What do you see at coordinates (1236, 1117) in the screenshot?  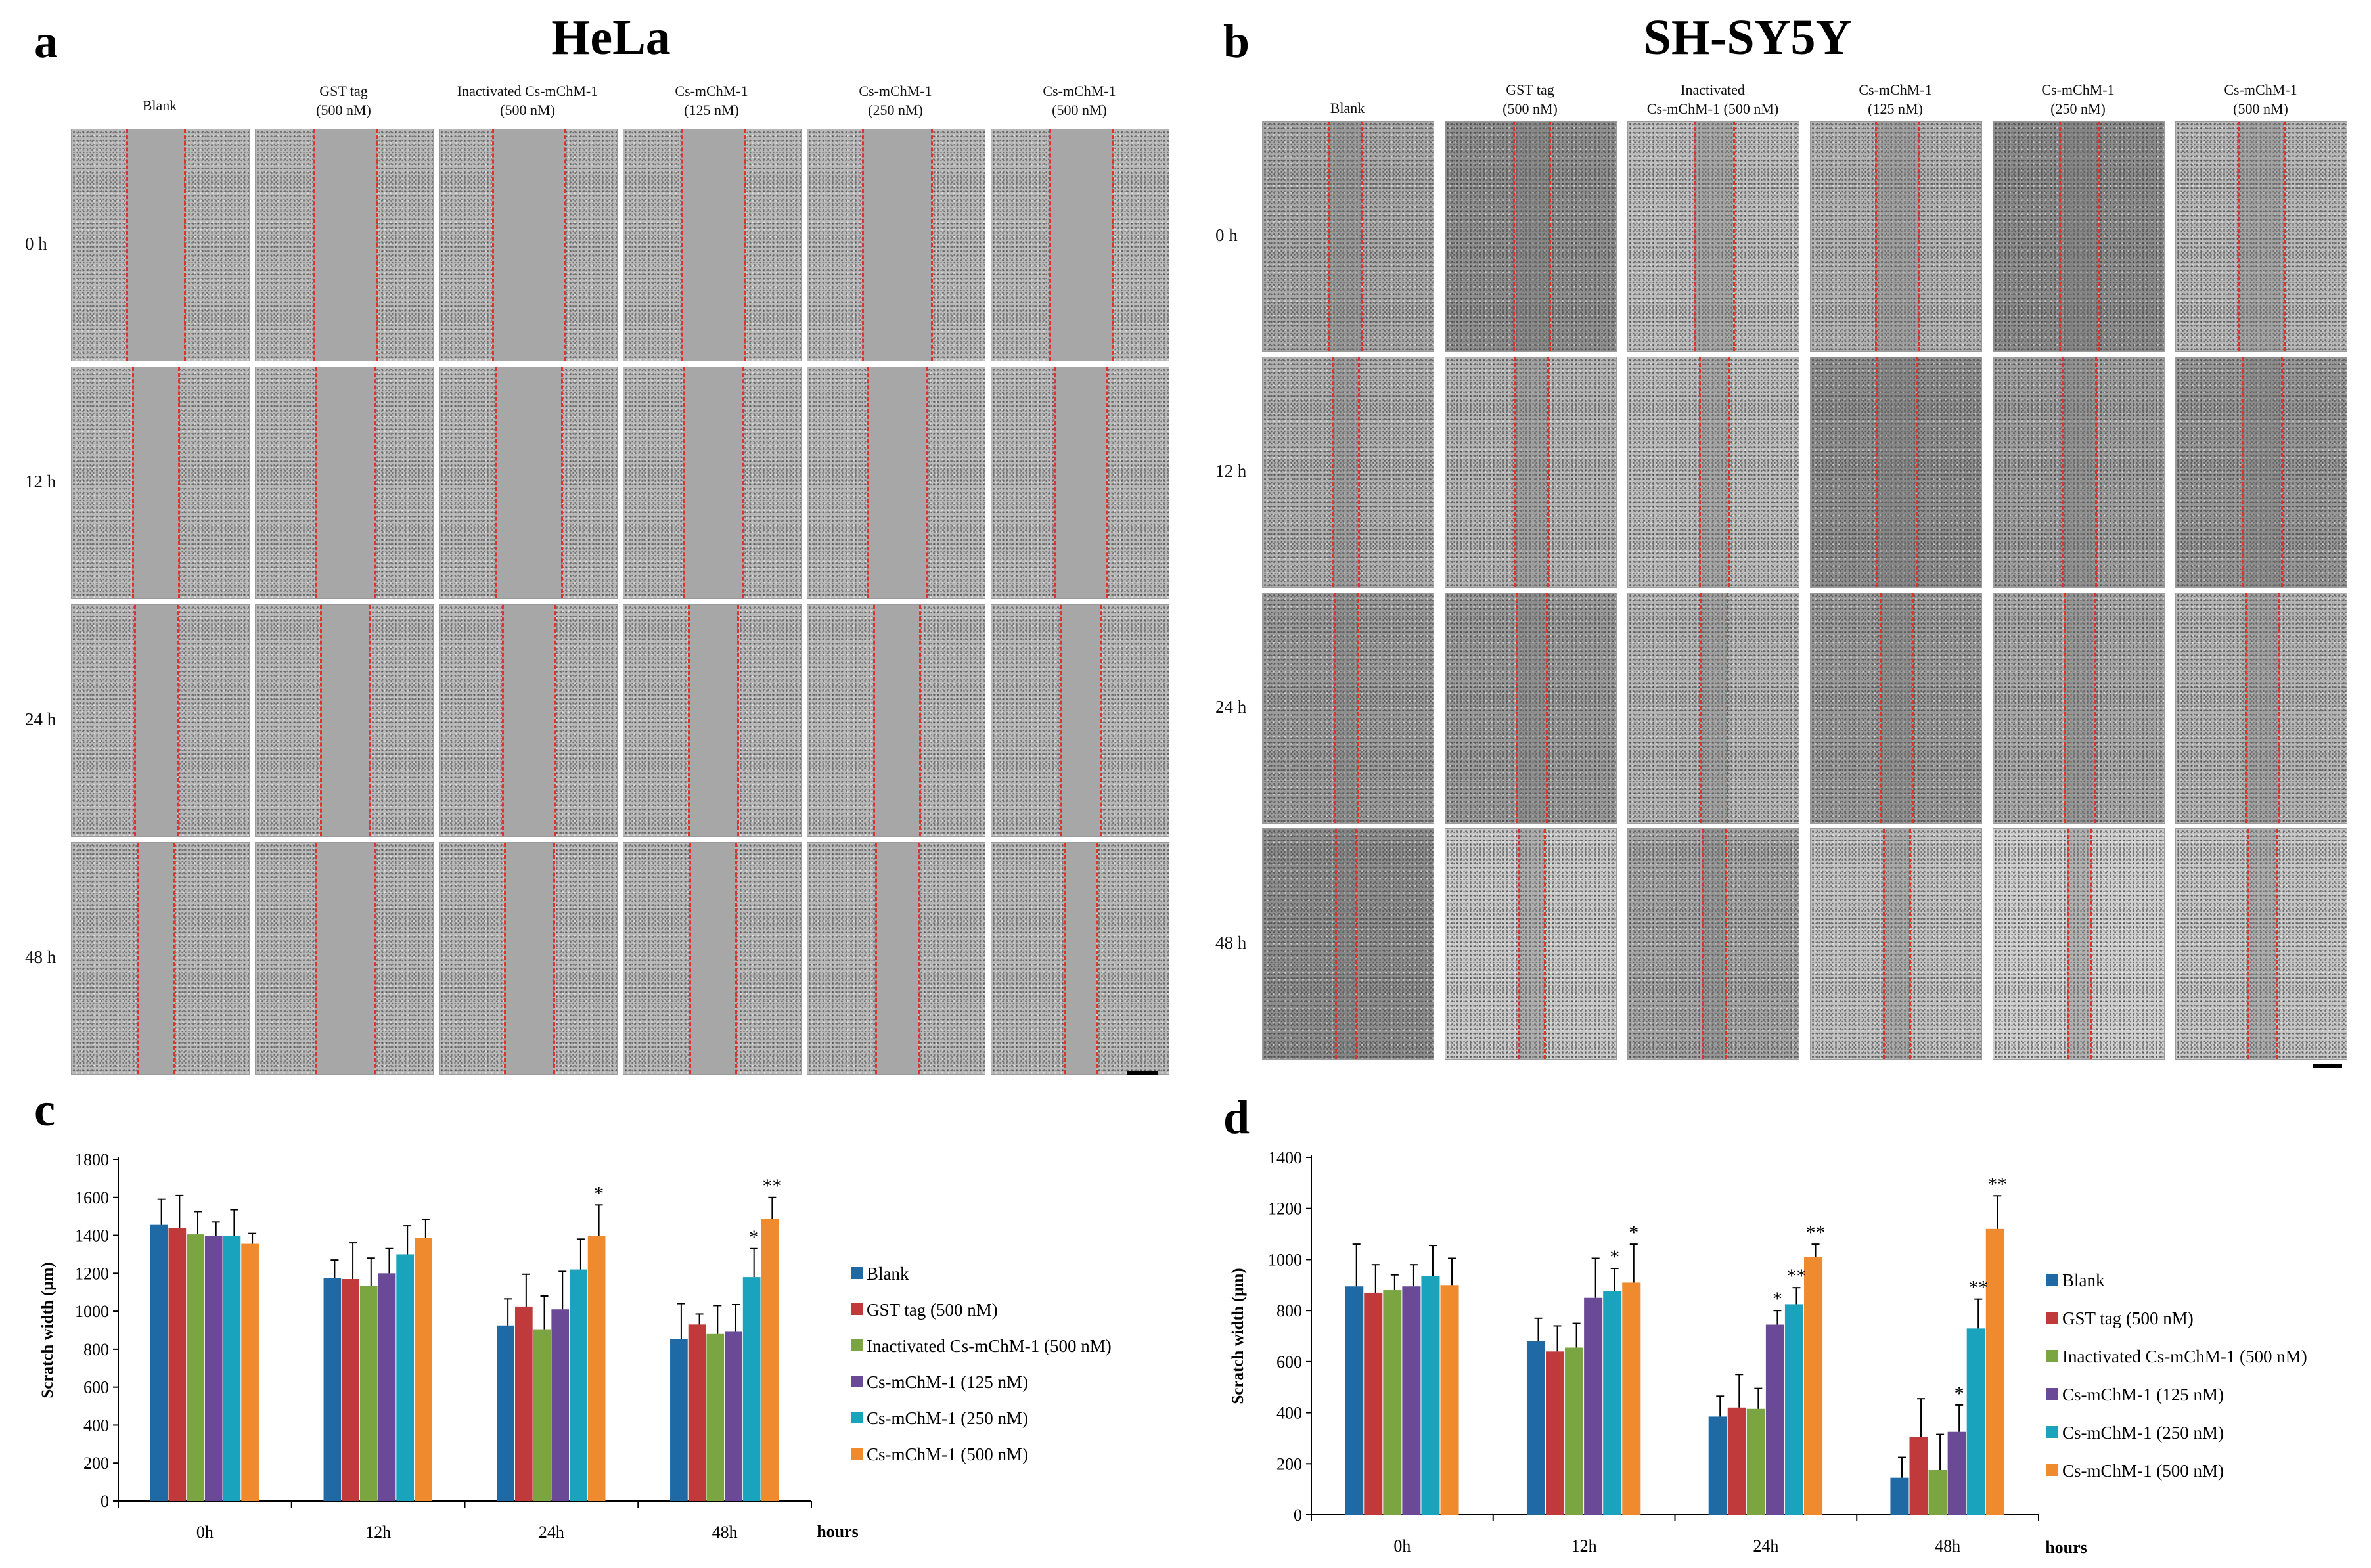 I see `panel-letter-d: d` at bounding box center [1236, 1117].